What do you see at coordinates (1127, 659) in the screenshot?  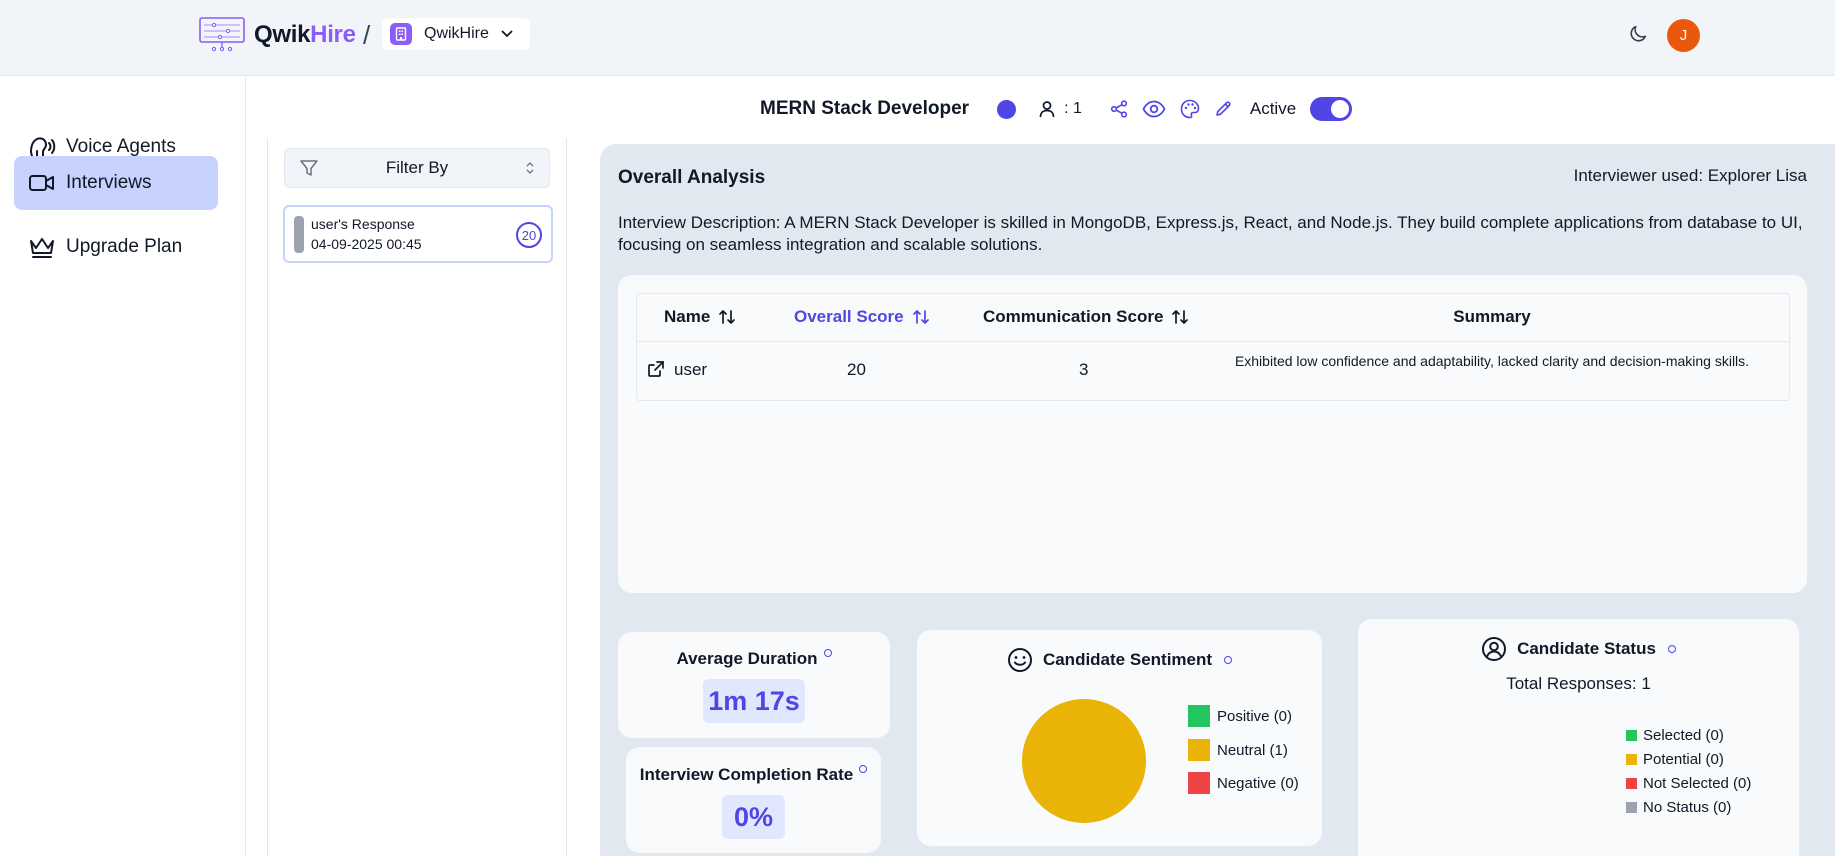 I see `card-title-label: Candidate Sentiment` at bounding box center [1127, 659].